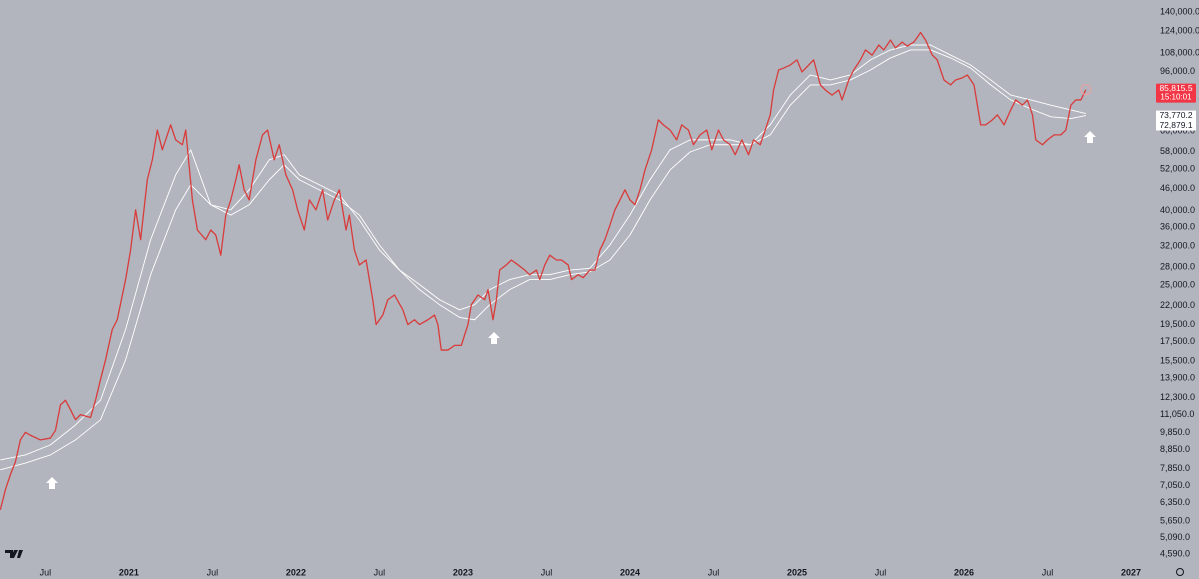 This screenshot has height=579, width=1199. What do you see at coordinates (1175, 553) in the screenshot?
I see `y-tick-label: 4,590.0` at bounding box center [1175, 553].